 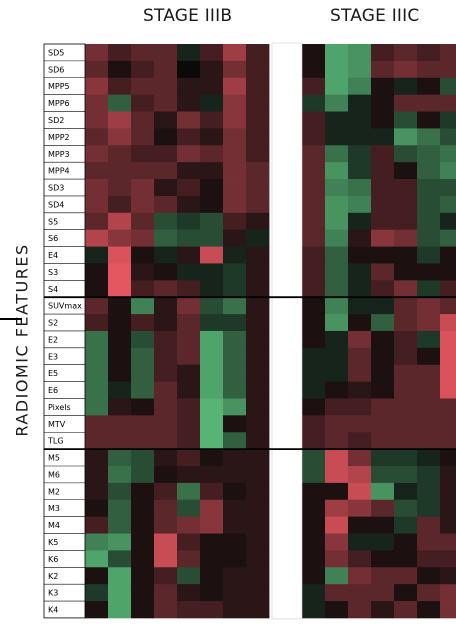 I want to click on stage-iiib-cell-r14-c7, so click(x=258, y=289).